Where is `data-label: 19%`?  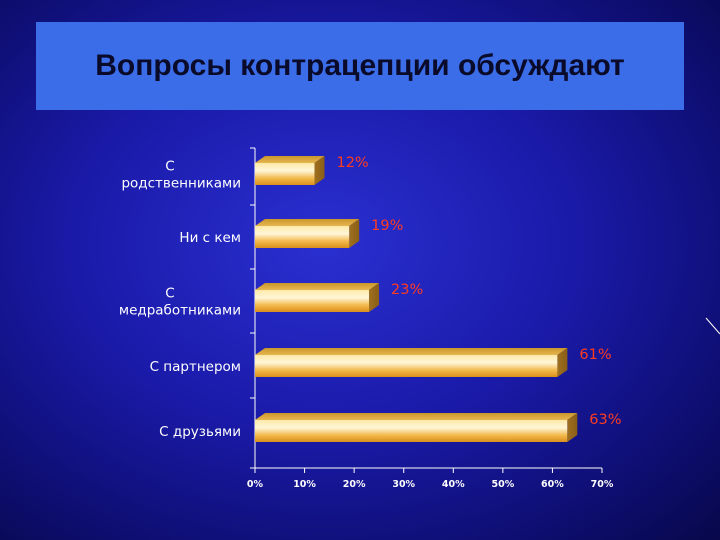
data-label: 19% is located at coordinates (387, 226).